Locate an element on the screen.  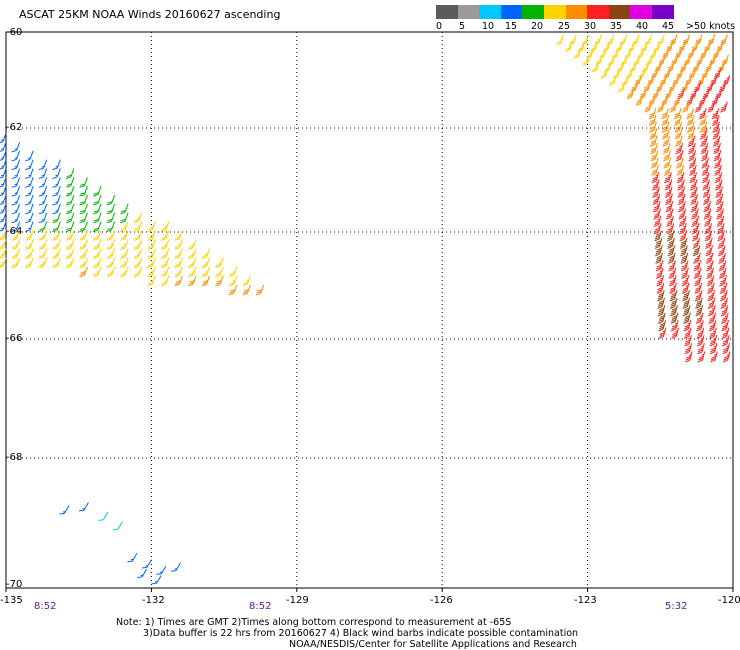
y-tick-label: -66 is located at coordinates (14, 338).